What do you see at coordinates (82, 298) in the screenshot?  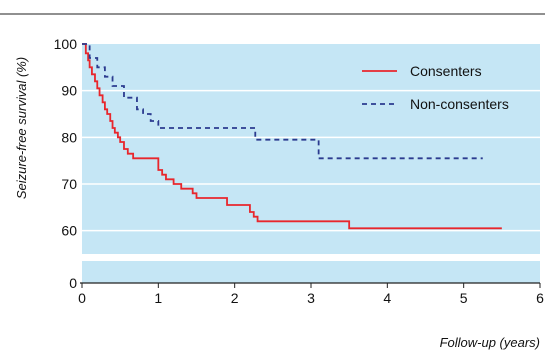 I see `x-tick-label: 0` at bounding box center [82, 298].